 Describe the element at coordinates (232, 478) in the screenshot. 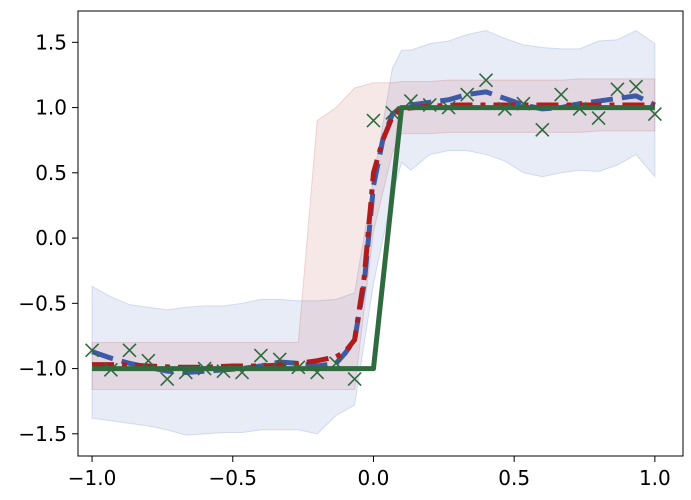

I see `x-tick-label: −0.5` at that location.